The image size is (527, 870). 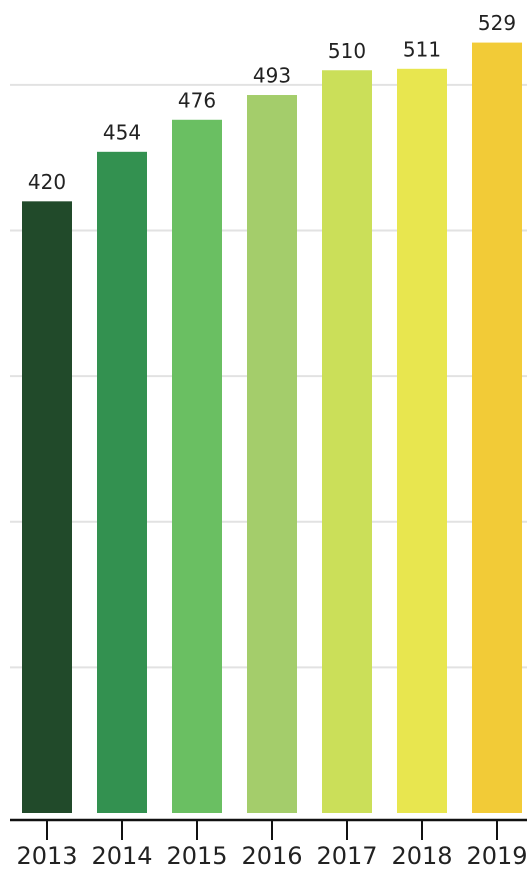 I want to click on x-tick-label: 2017, so click(x=346, y=856).